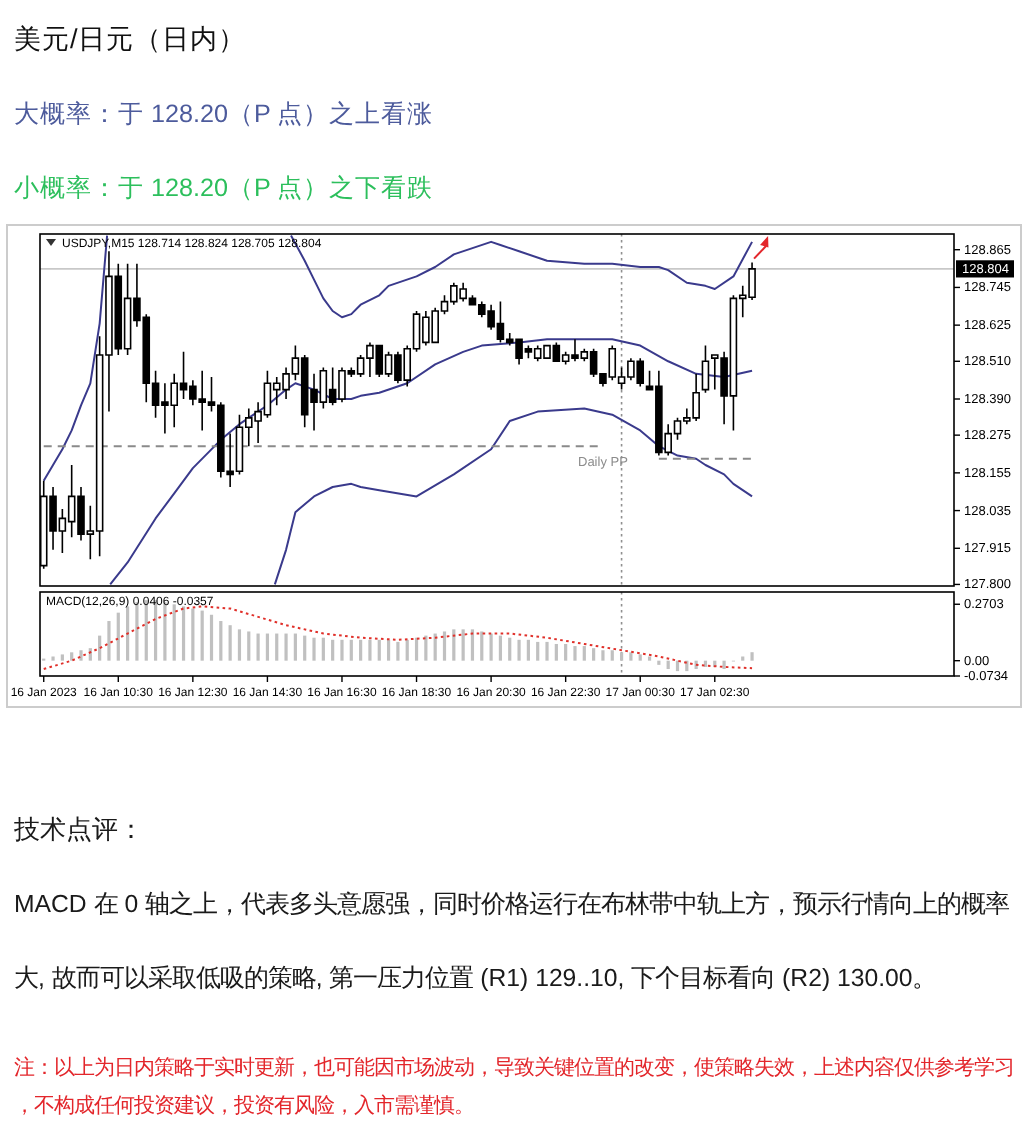  Describe the element at coordinates (511, 941) in the screenshot. I see `text: MACD 在 0 轴之上，代表多头意愿强，同时价格运行在布林带中轨上方，预示行情向上的概率大, 故而可以采取低吸的策略, 第一压力位置 (R1) 129..10, 下个目标看向 (R2) 130.00。` at that location.